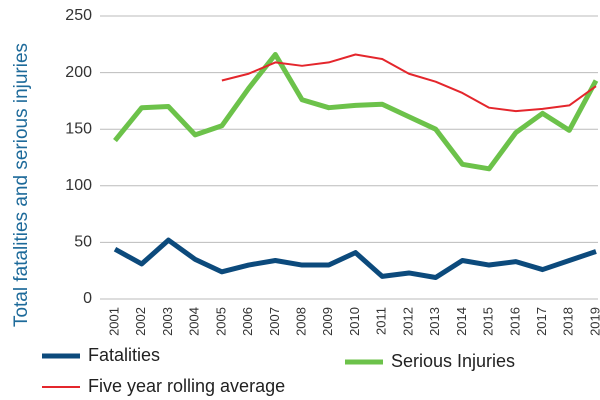 The width and height of the screenshot is (600, 400). What do you see at coordinates (300, 321) in the screenshot?
I see `x-tick-label: 2008` at bounding box center [300, 321].